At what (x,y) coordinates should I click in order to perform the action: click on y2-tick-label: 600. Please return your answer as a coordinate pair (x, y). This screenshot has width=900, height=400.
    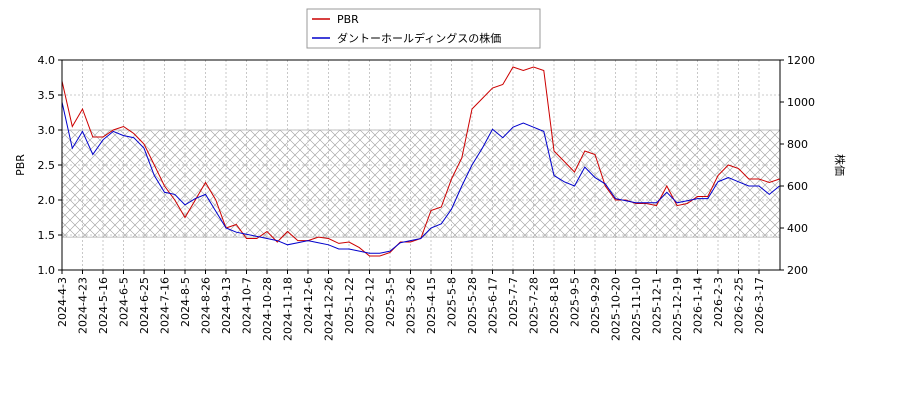
    Looking at the image, I should click on (797, 186).